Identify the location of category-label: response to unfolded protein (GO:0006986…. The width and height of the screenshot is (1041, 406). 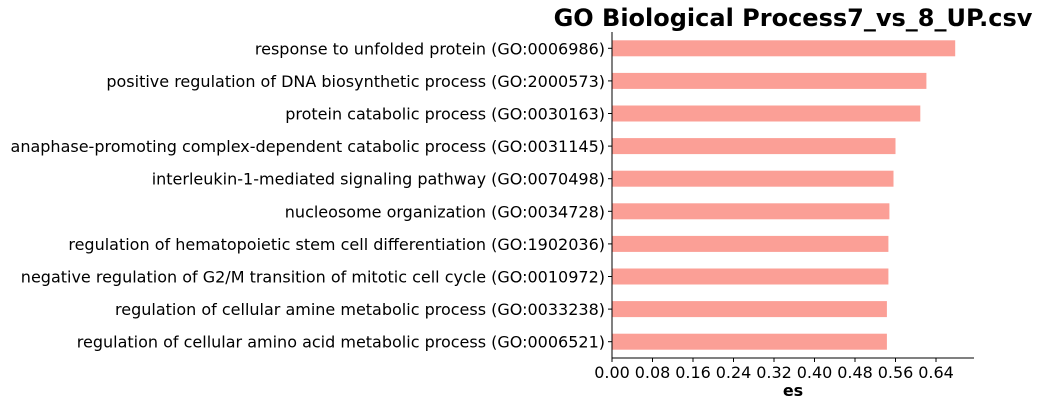
(430, 48).